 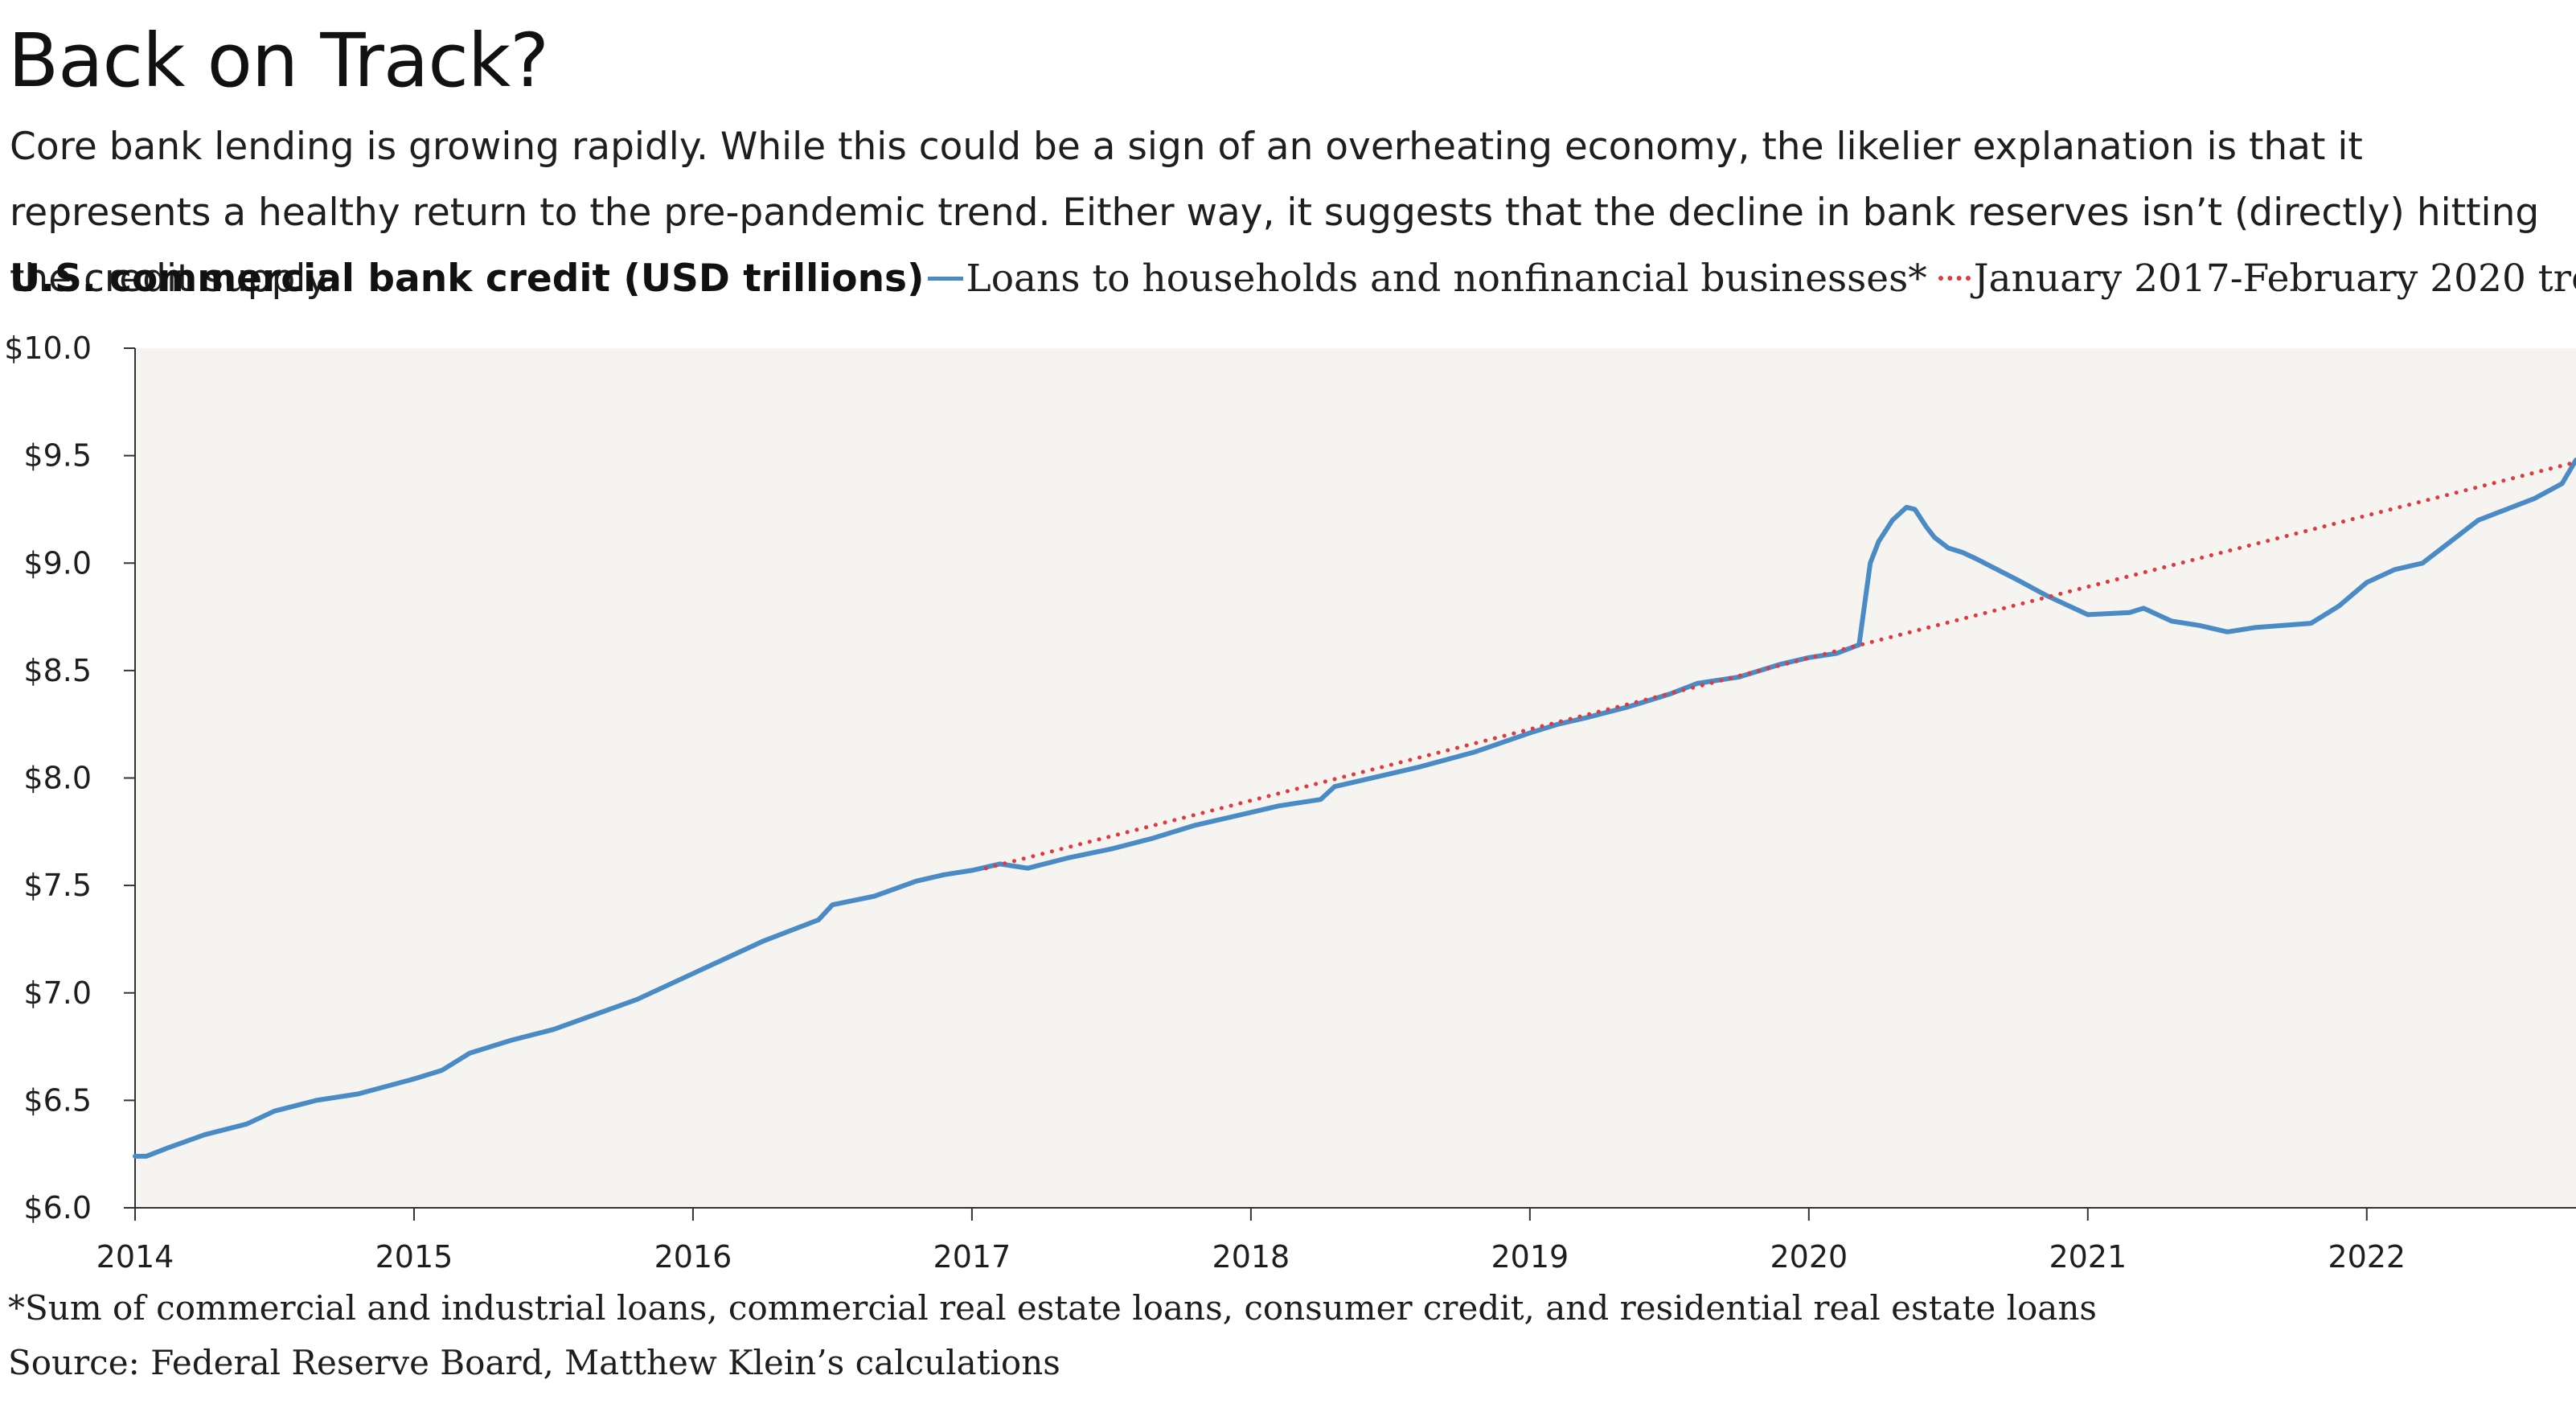 I want to click on y-tick-label: $8.0, so click(x=58, y=778).